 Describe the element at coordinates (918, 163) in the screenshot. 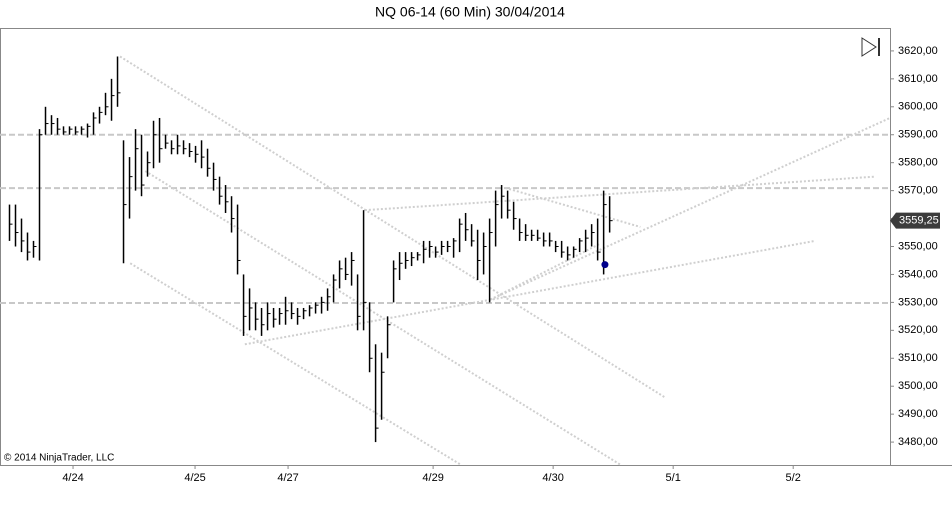

I see `y-tick-label: 3580,00` at that location.